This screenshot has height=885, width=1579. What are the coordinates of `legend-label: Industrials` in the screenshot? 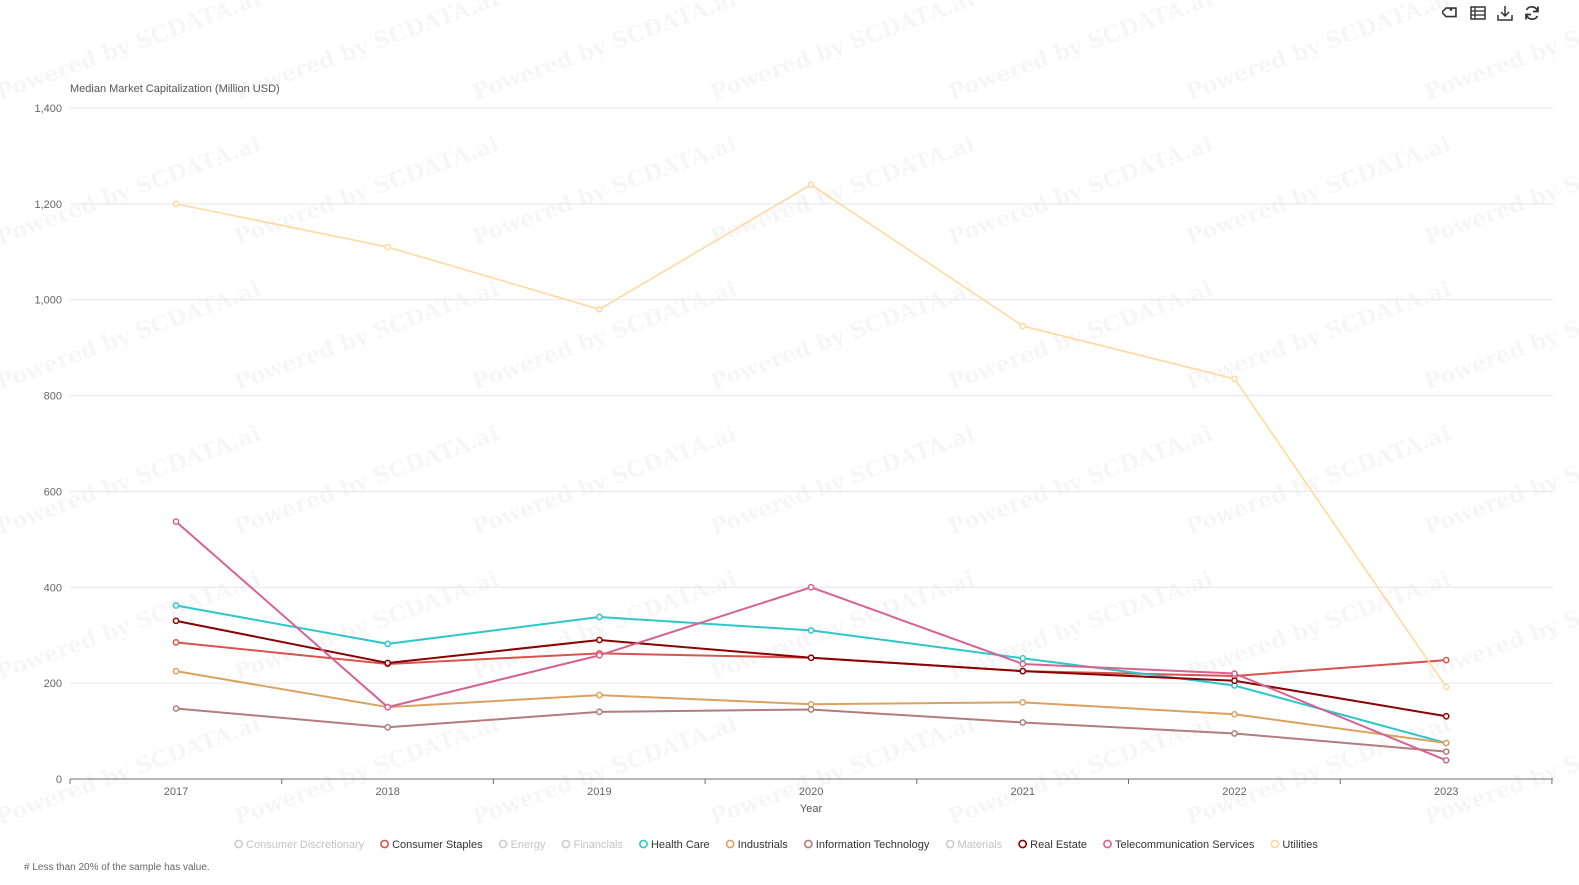 It's located at (763, 845).